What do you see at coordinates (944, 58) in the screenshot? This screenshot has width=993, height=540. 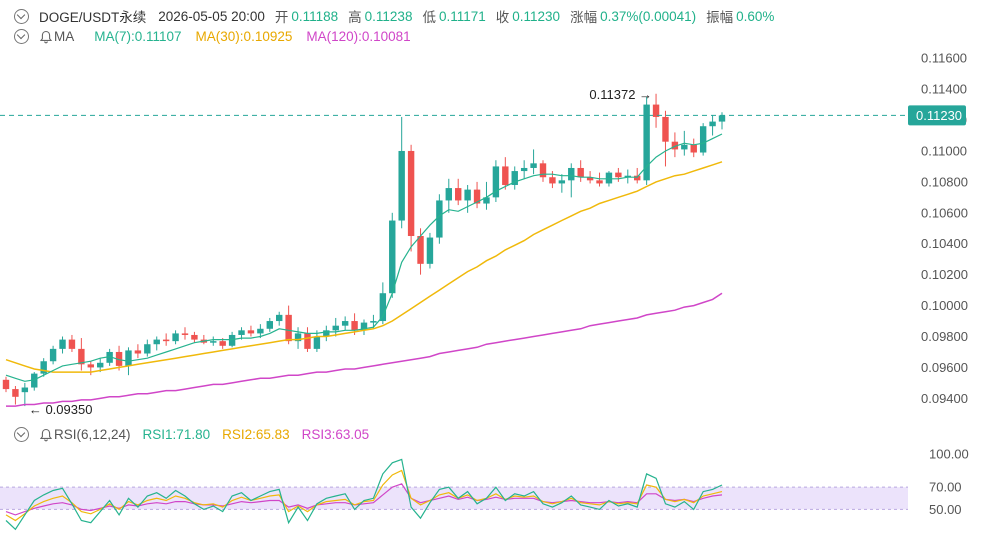 I see `price-tick: 0.11600` at bounding box center [944, 58].